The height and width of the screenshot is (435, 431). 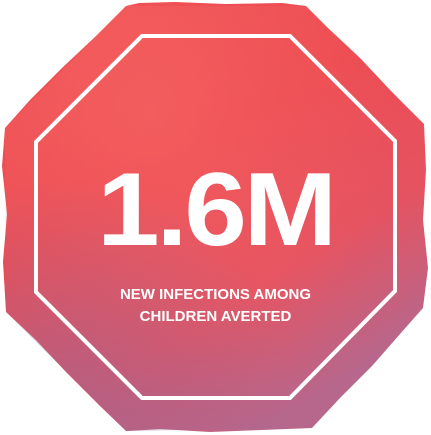 What do you see at coordinates (217, 210) in the screenshot?
I see `stat-value: 1.6M` at bounding box center [217, 210].